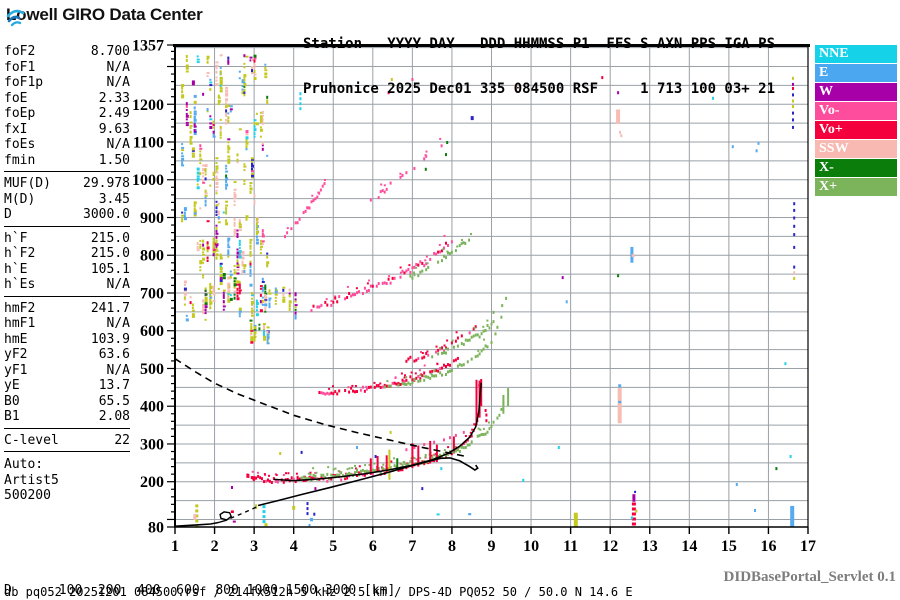  I want to click on param-label: foF1p, so click(24, 82).